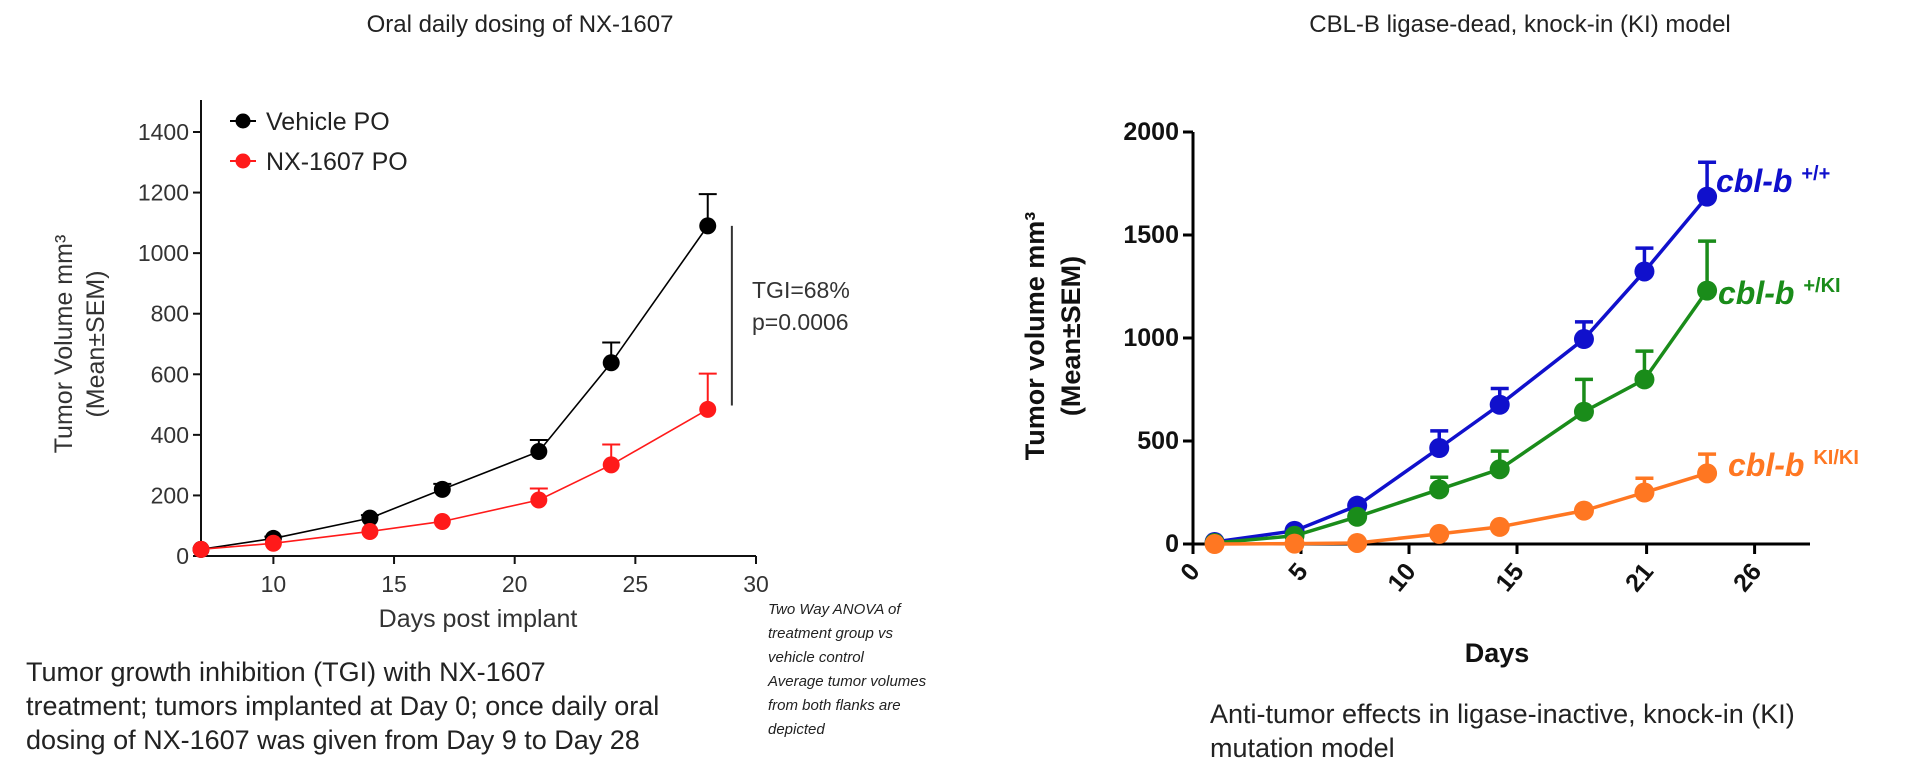 This screenshot has width=1928, height=782. I want to click on series-label: cbl-b KI/KI, so click(1793, 465).